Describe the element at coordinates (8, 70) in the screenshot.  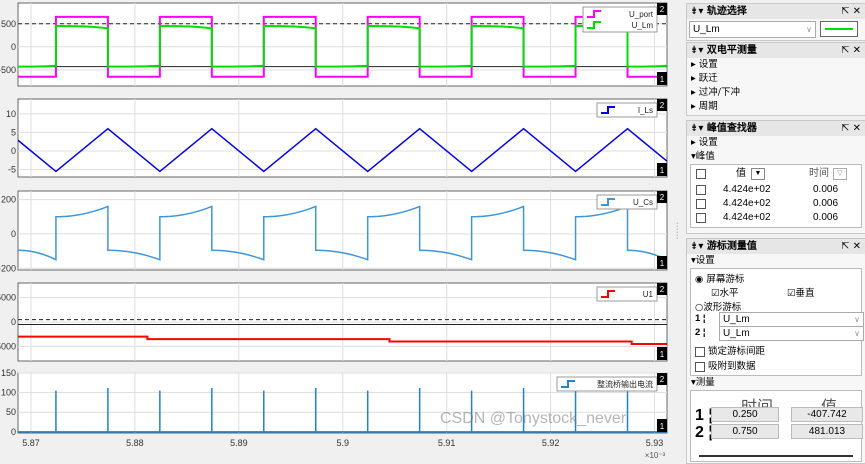
I see `y-tick-label: -500` at that location.